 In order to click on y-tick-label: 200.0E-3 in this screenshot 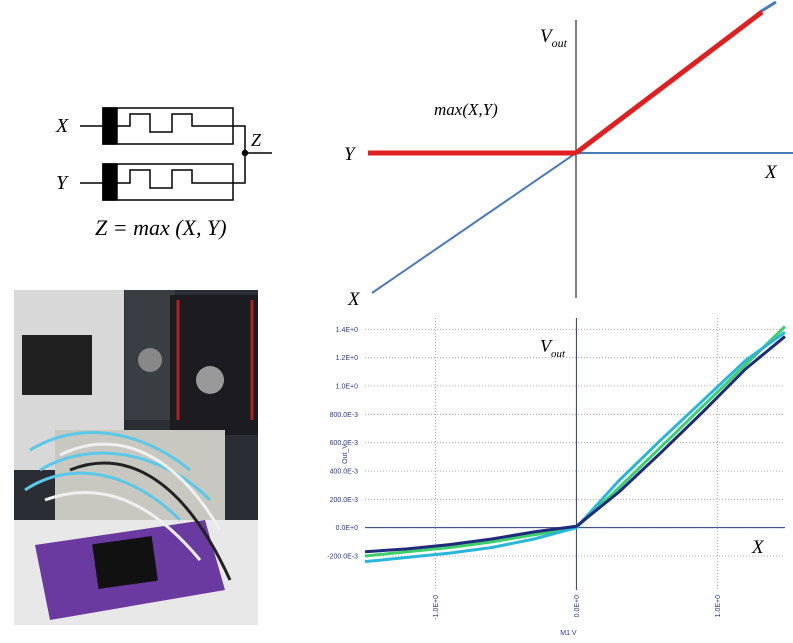, I will do `click(344, 500)`.